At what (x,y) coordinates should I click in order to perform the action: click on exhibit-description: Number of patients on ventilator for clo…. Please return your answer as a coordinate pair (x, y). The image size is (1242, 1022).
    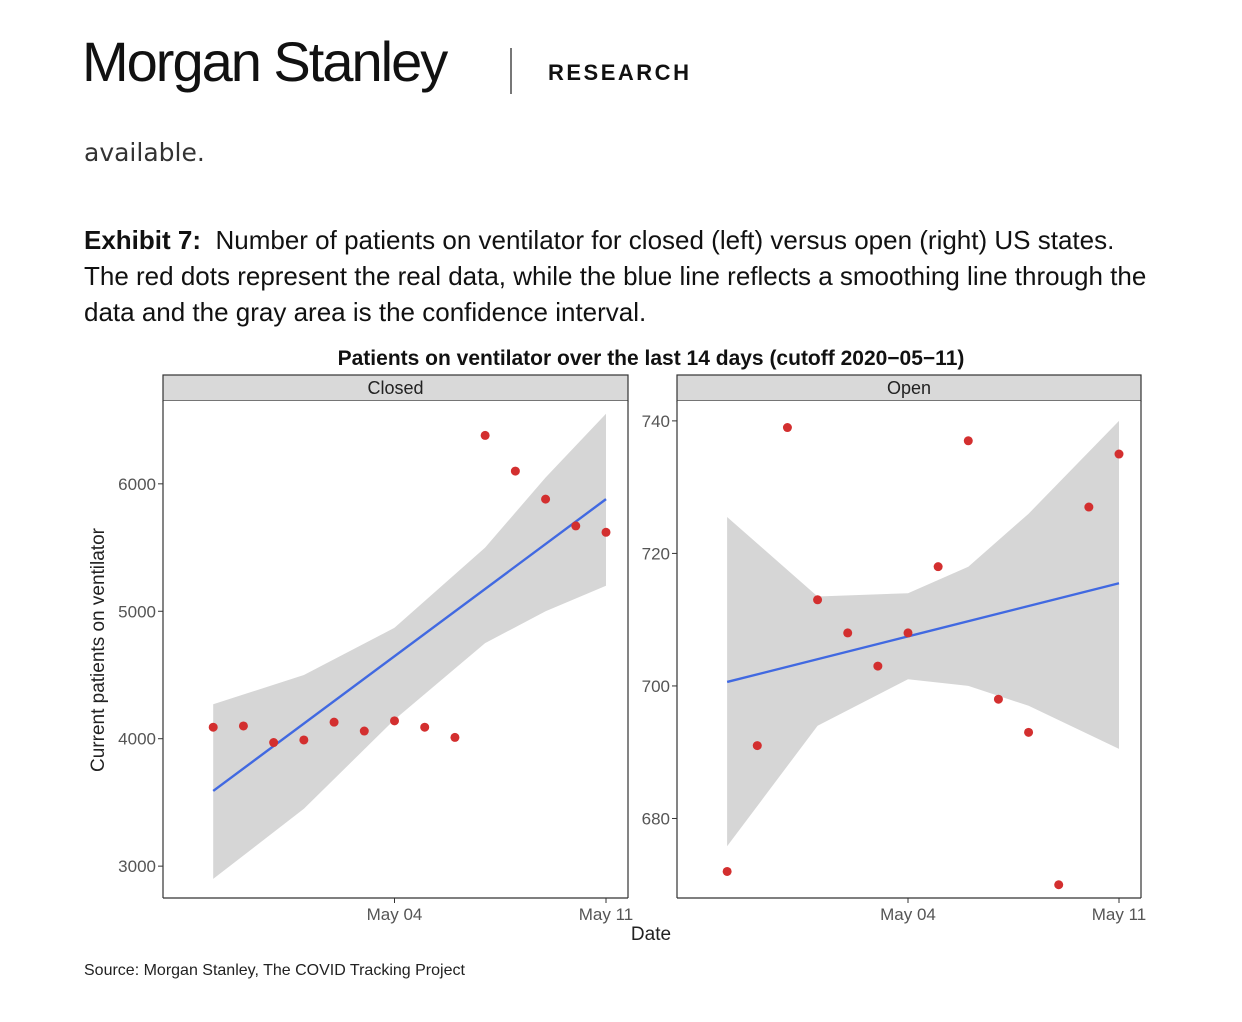
    Looking at the image, I should click on (615, 276).